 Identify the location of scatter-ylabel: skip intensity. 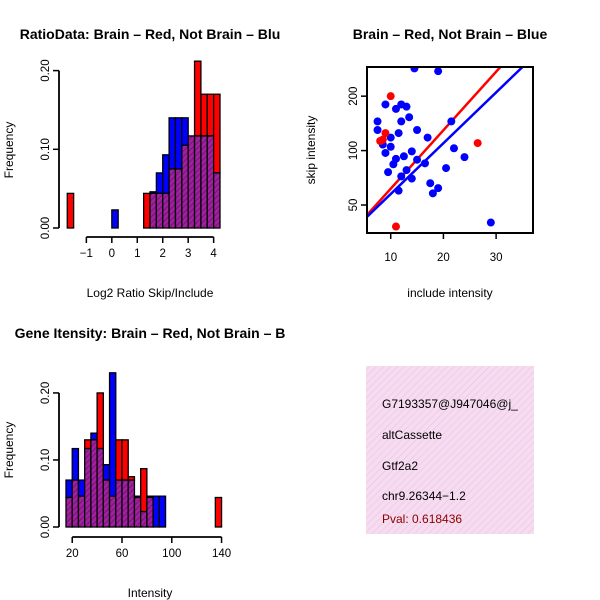
(311, 150).